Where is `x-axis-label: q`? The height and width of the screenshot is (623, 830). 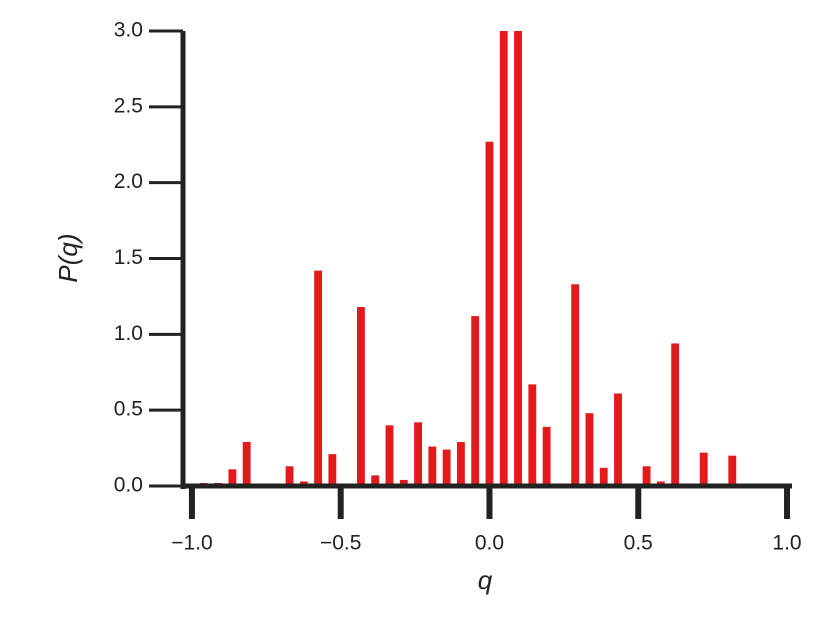 x-axis-label: q is located at coordinates (485, 580).